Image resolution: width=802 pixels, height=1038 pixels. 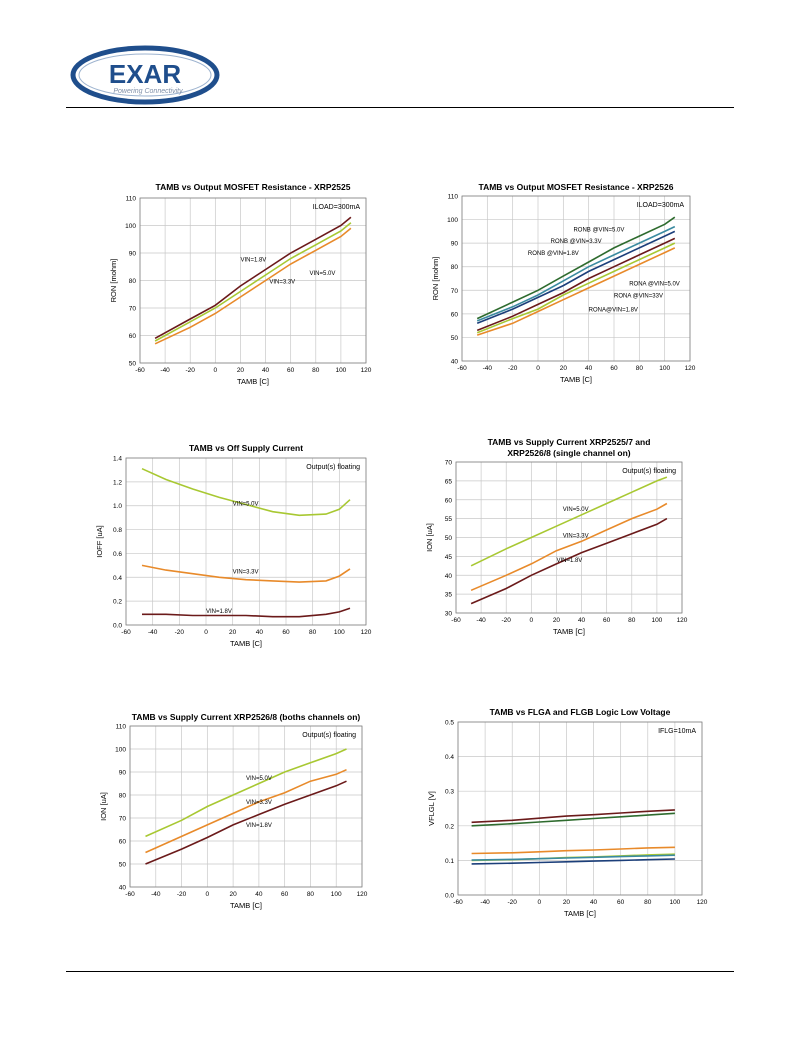 What do you see at coordinates (569, 442) in the screenshot?
I see `chart-title: TAMB vs Supply Current XRP2525/7 and` at bounding box center [569, 442].